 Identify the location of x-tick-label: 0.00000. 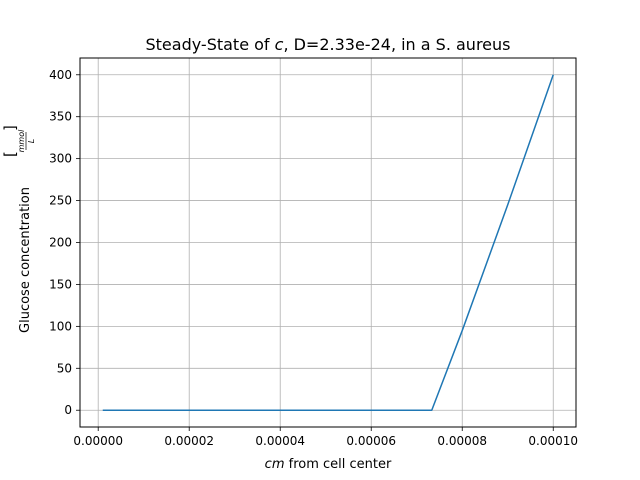
(98, 441).